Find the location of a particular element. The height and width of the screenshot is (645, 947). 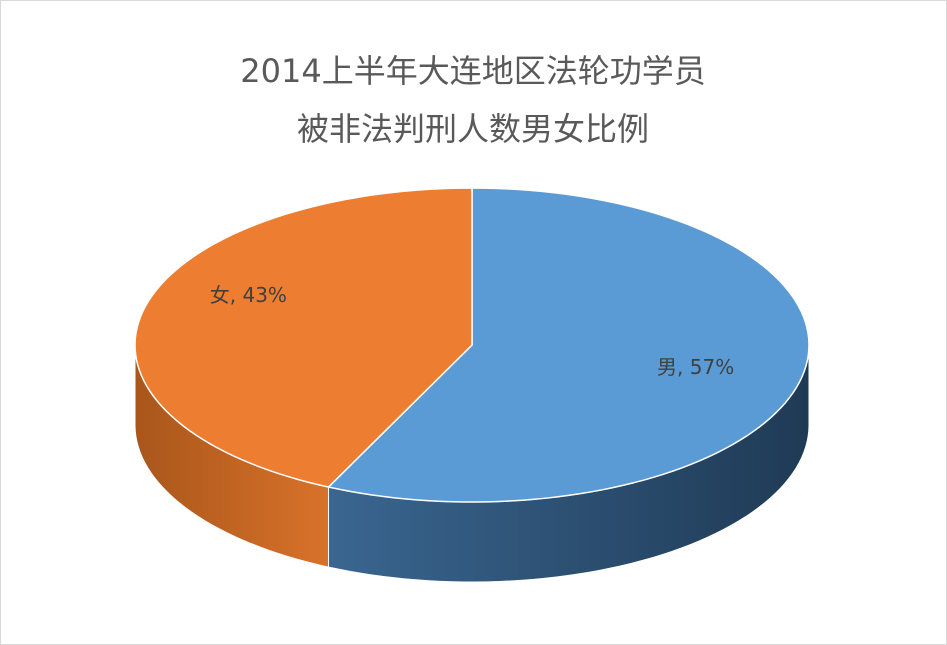

data-label: 男, 57% is located at coordinates (695, 367).